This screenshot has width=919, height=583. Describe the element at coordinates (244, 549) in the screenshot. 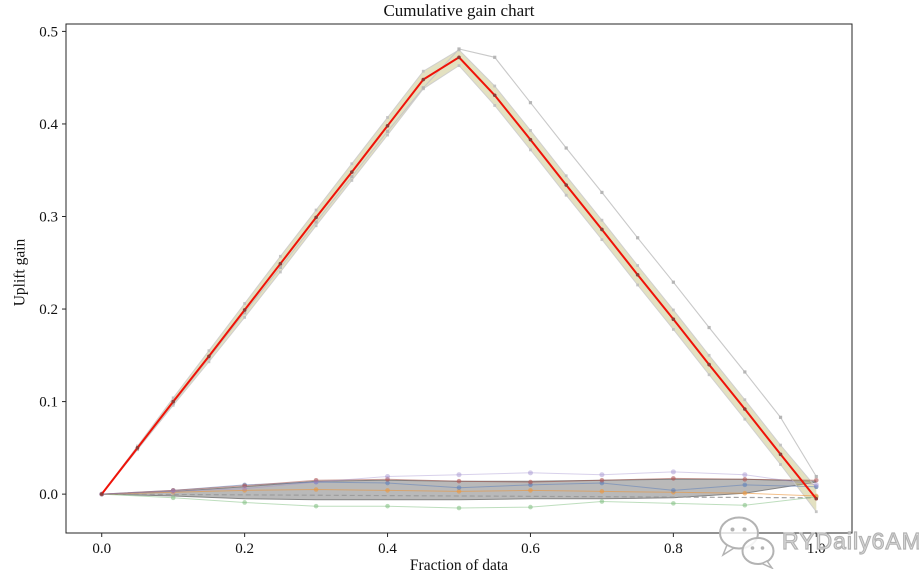

I see `x-tick-label: 0.2` at that location.